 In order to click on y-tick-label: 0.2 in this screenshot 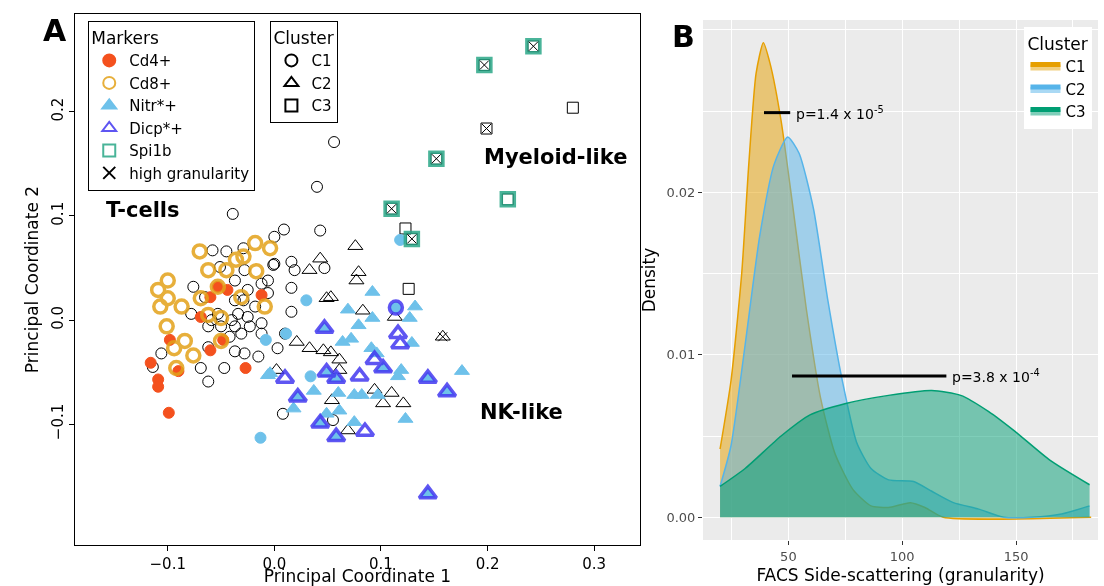, I will do `click(58, 109)`.